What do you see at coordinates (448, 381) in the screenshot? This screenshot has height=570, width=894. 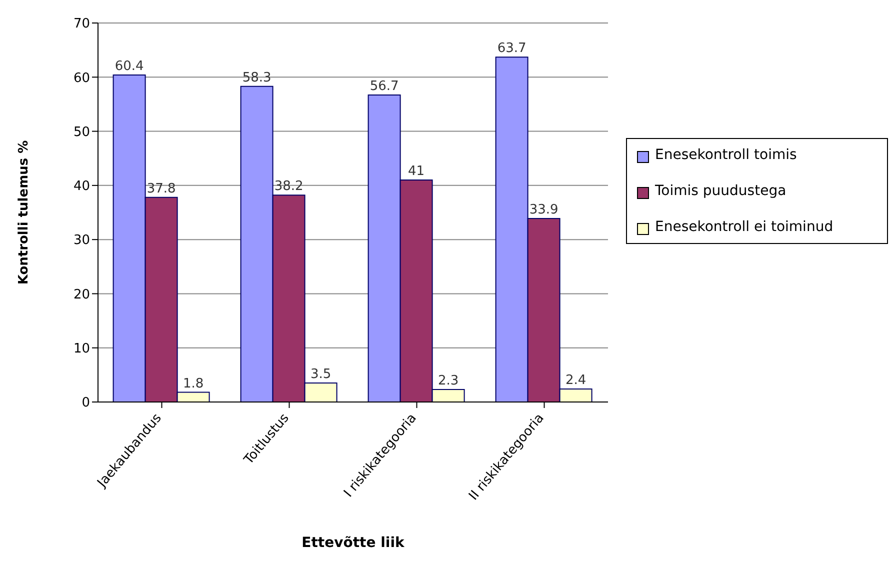 I see `data-label: 2.3` at bounding box center [448, 381].